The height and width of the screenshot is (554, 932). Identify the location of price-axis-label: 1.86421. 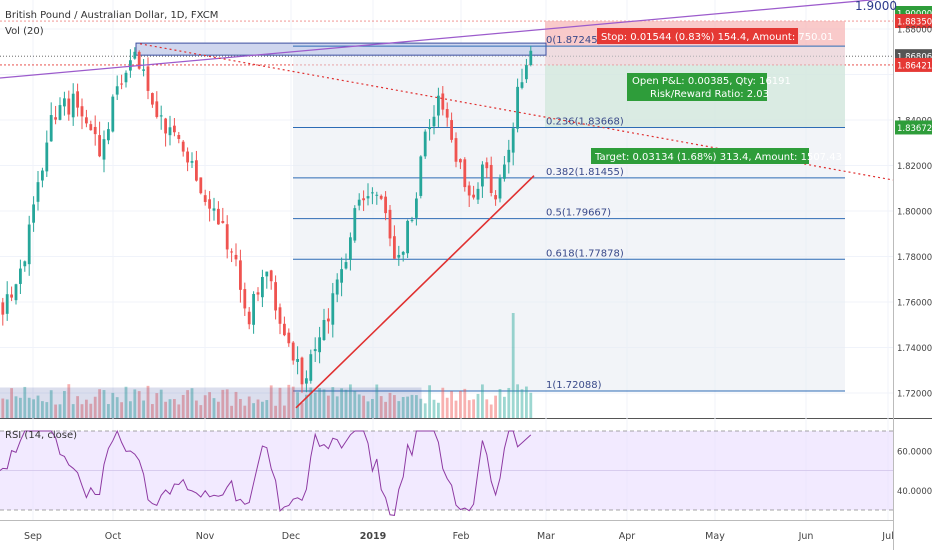
(914, 66).